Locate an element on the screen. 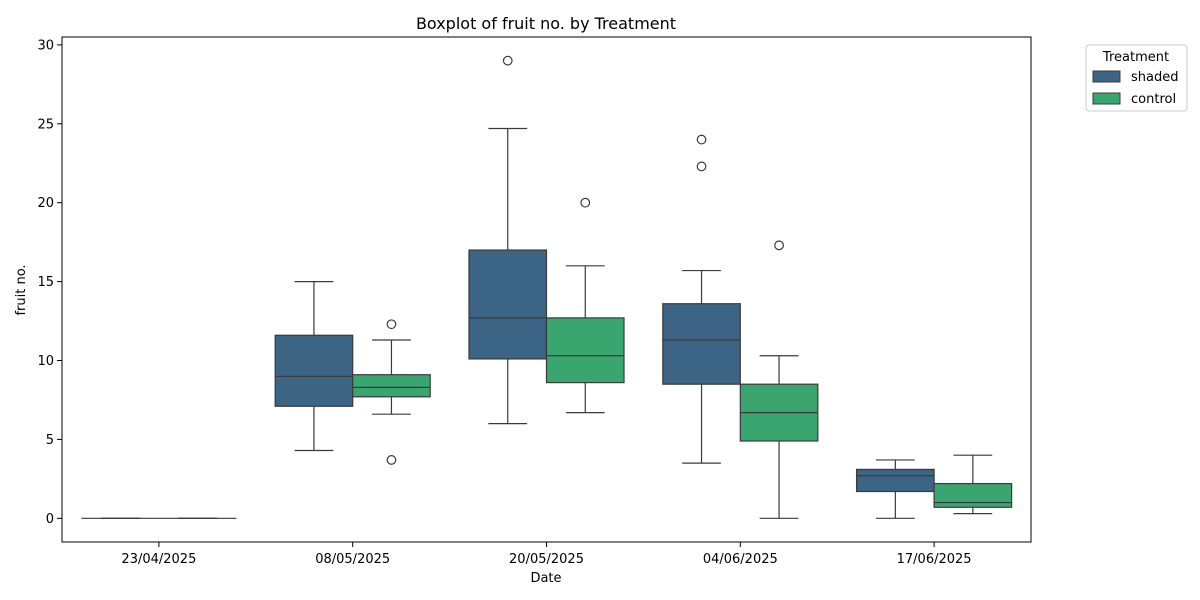 The width and height of the screenshot is (1200, 600). legend-title: Treatment is located at coordinates (1135, 57).